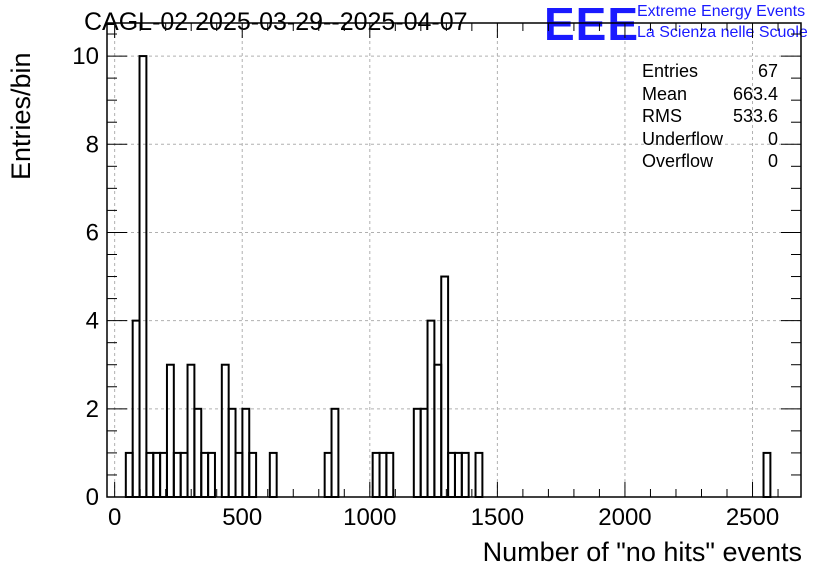  Describe the element at coordinates (592, 25) in the screenshot. I see `eee-logo: EEE` at that location.